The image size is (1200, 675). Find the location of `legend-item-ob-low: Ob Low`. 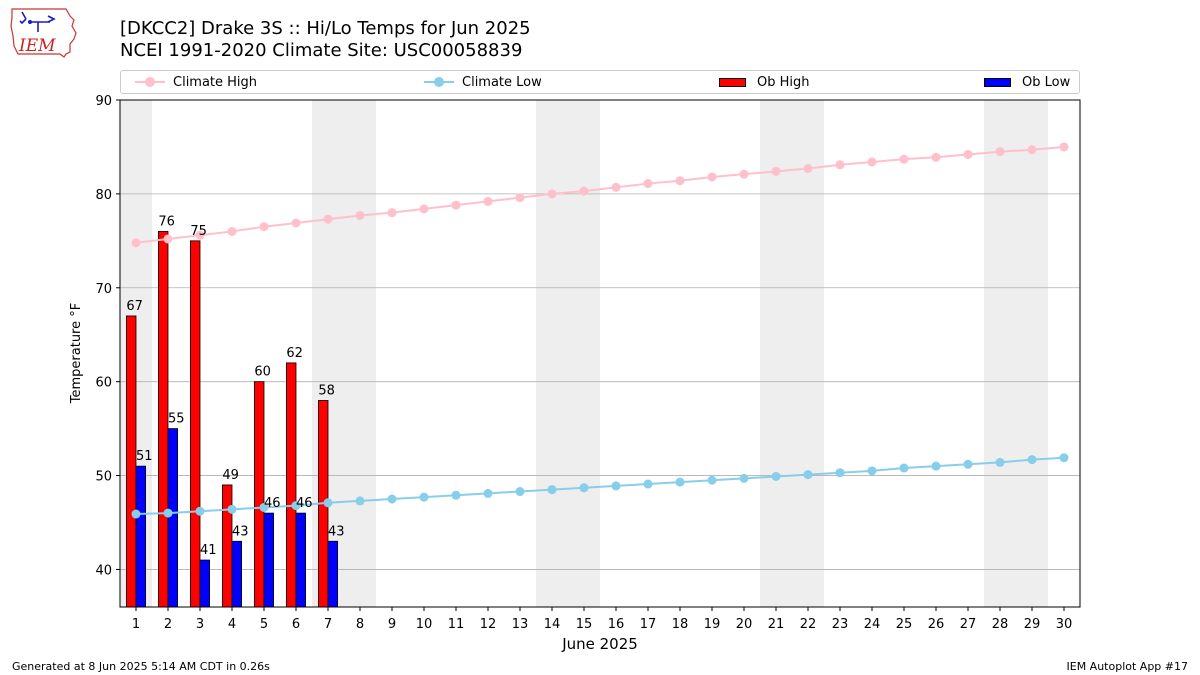

legend-item-ob-low: Ob Low is located at coordinates (1027, 82).